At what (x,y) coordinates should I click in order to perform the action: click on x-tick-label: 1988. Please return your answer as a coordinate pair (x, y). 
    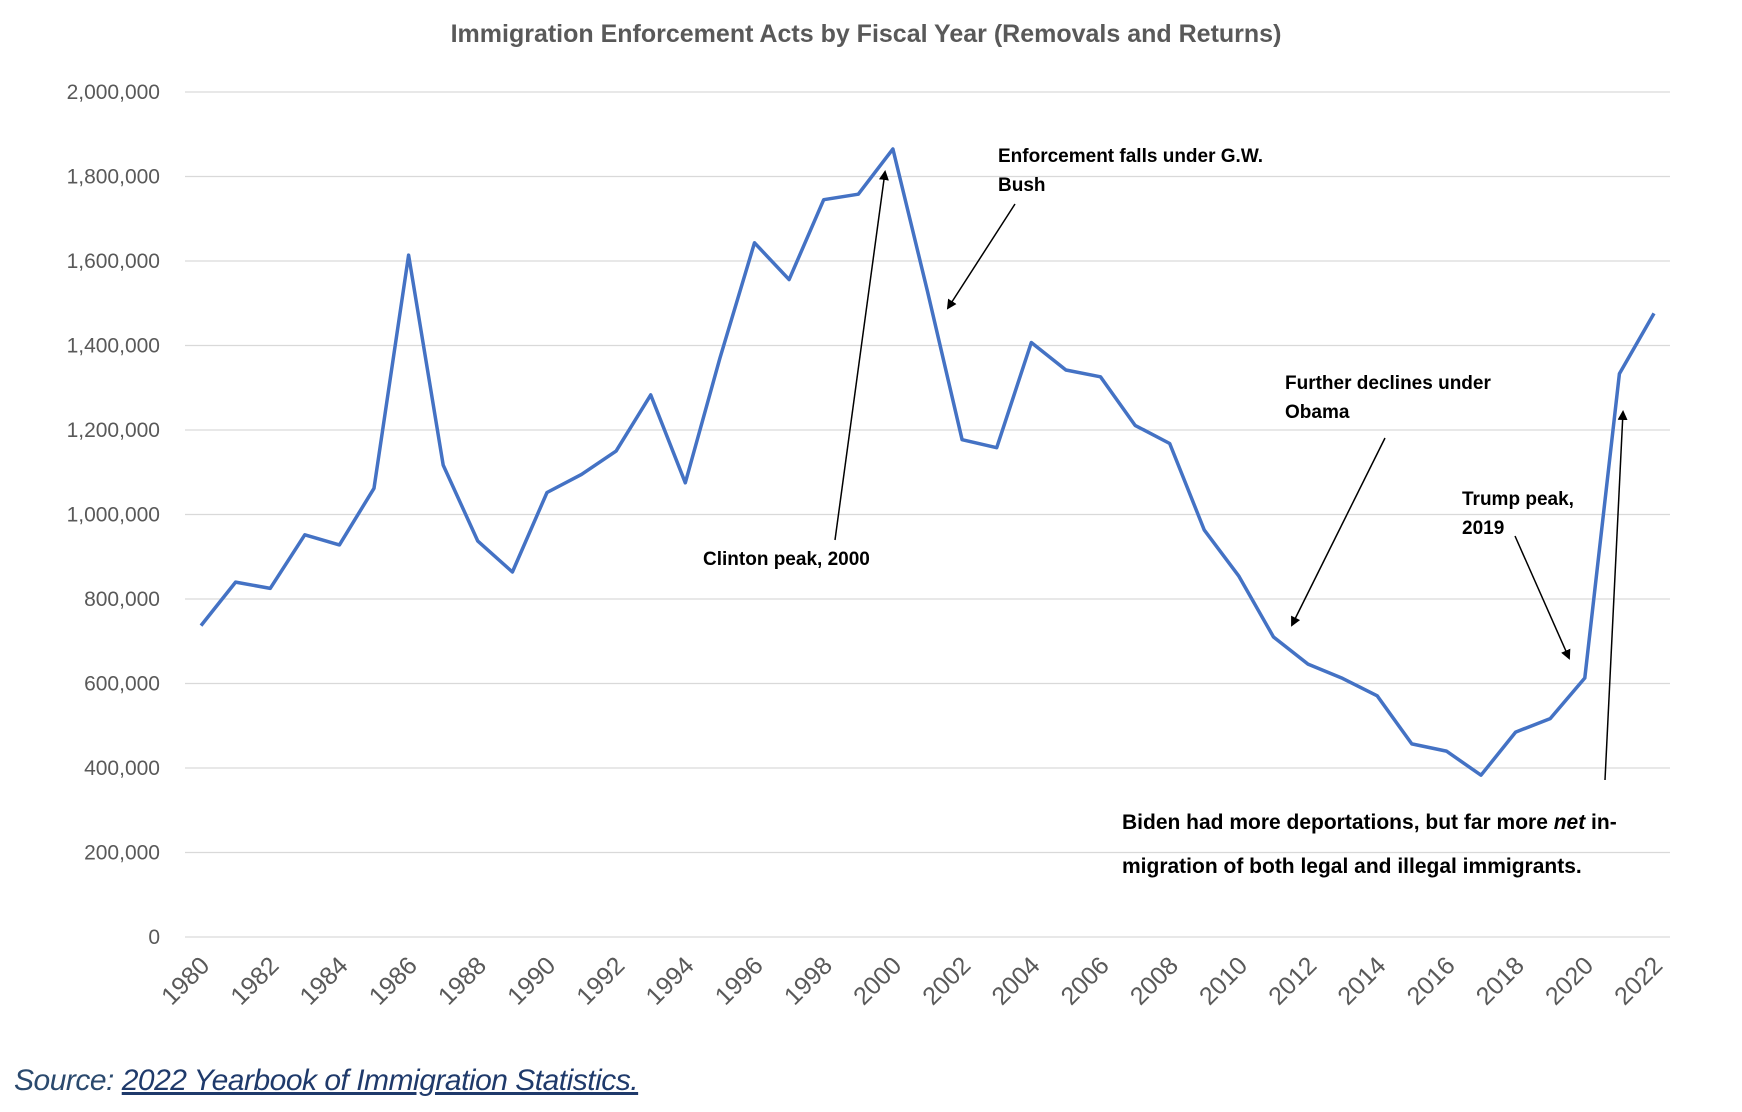
    Looking at the image, I should click on (462, 980).